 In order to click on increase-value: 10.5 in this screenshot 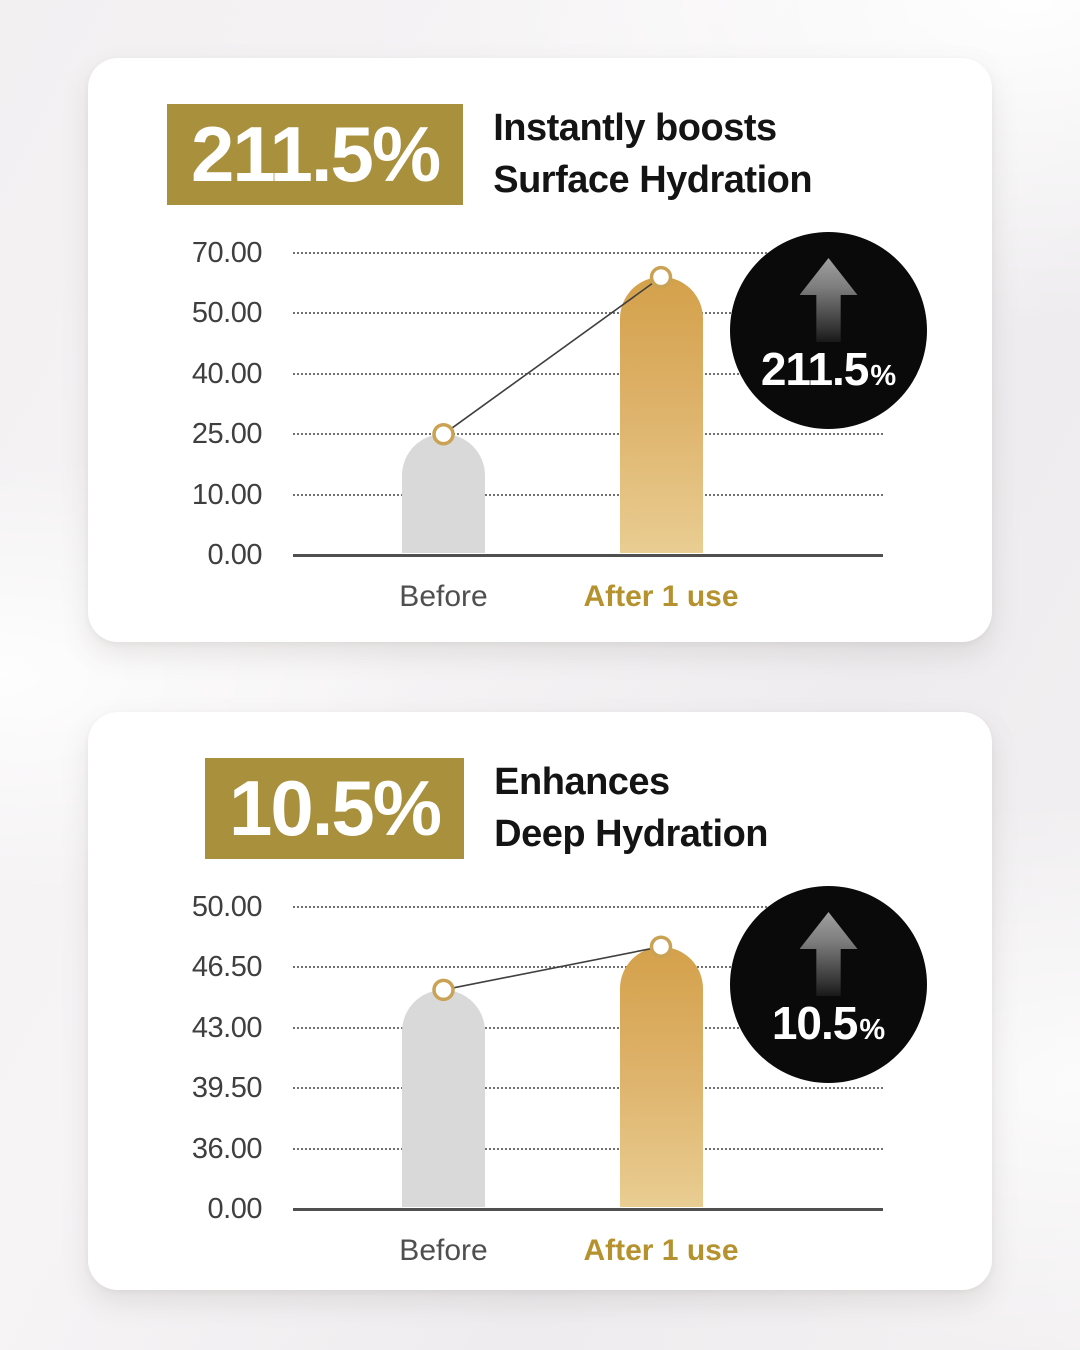, I will do `click(815, 1023)`.